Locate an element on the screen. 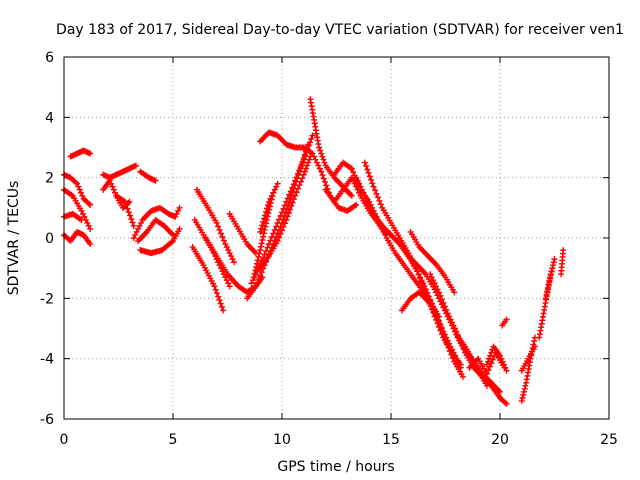  y-axis-label: SDTVAR / TECUs is located at coordinates (14, 238).